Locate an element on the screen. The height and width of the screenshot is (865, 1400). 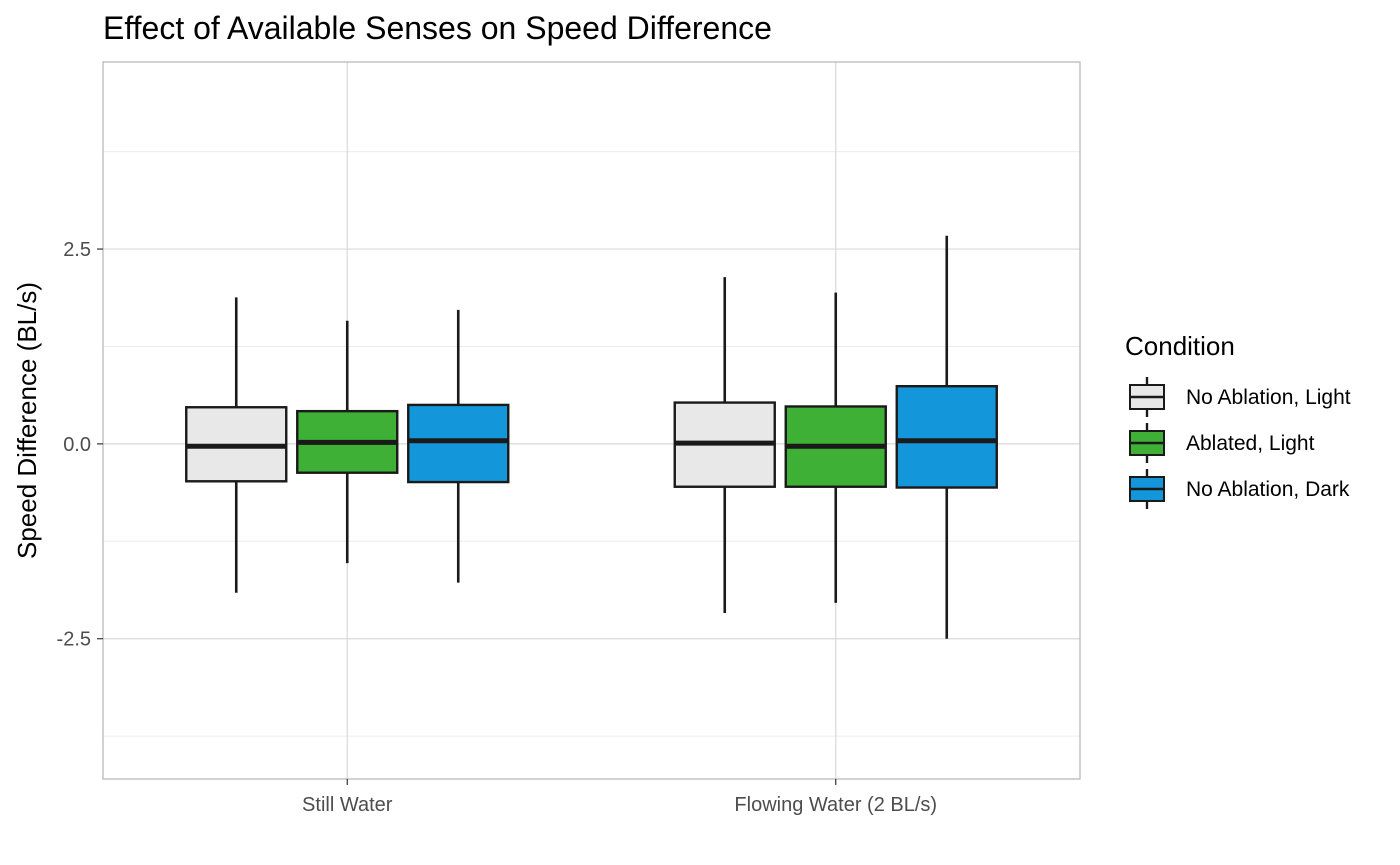
legend-item-ablated-light: Ablated, Light is located at coordinates (1222, 443).